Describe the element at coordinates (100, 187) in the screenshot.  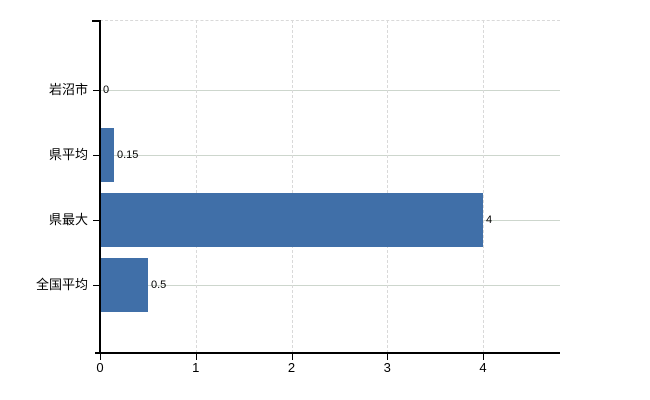
I see `y-axis-line` at that location.